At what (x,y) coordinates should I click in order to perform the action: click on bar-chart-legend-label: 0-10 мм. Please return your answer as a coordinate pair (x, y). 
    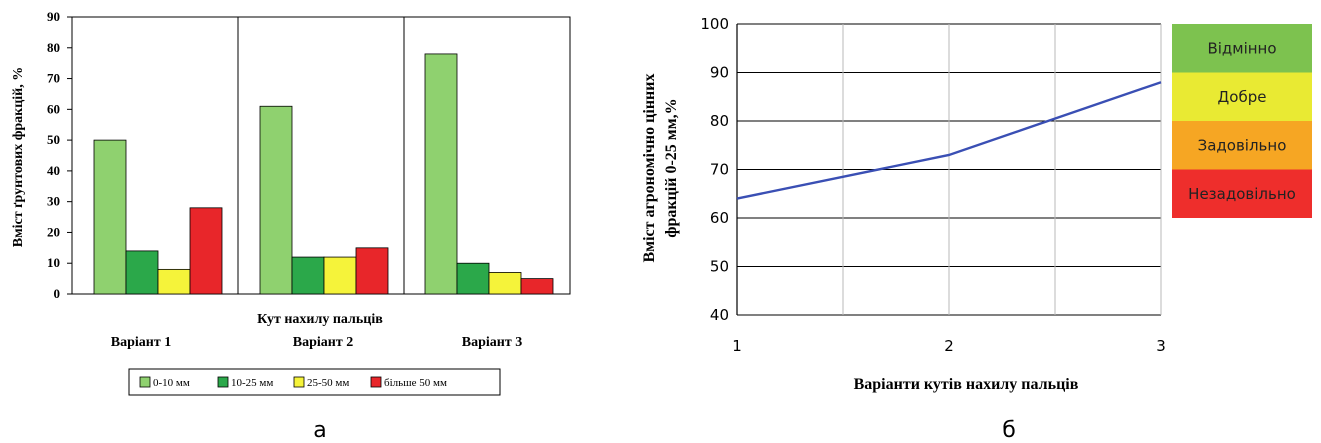
    Looking at the image, I should click on (171, 383).